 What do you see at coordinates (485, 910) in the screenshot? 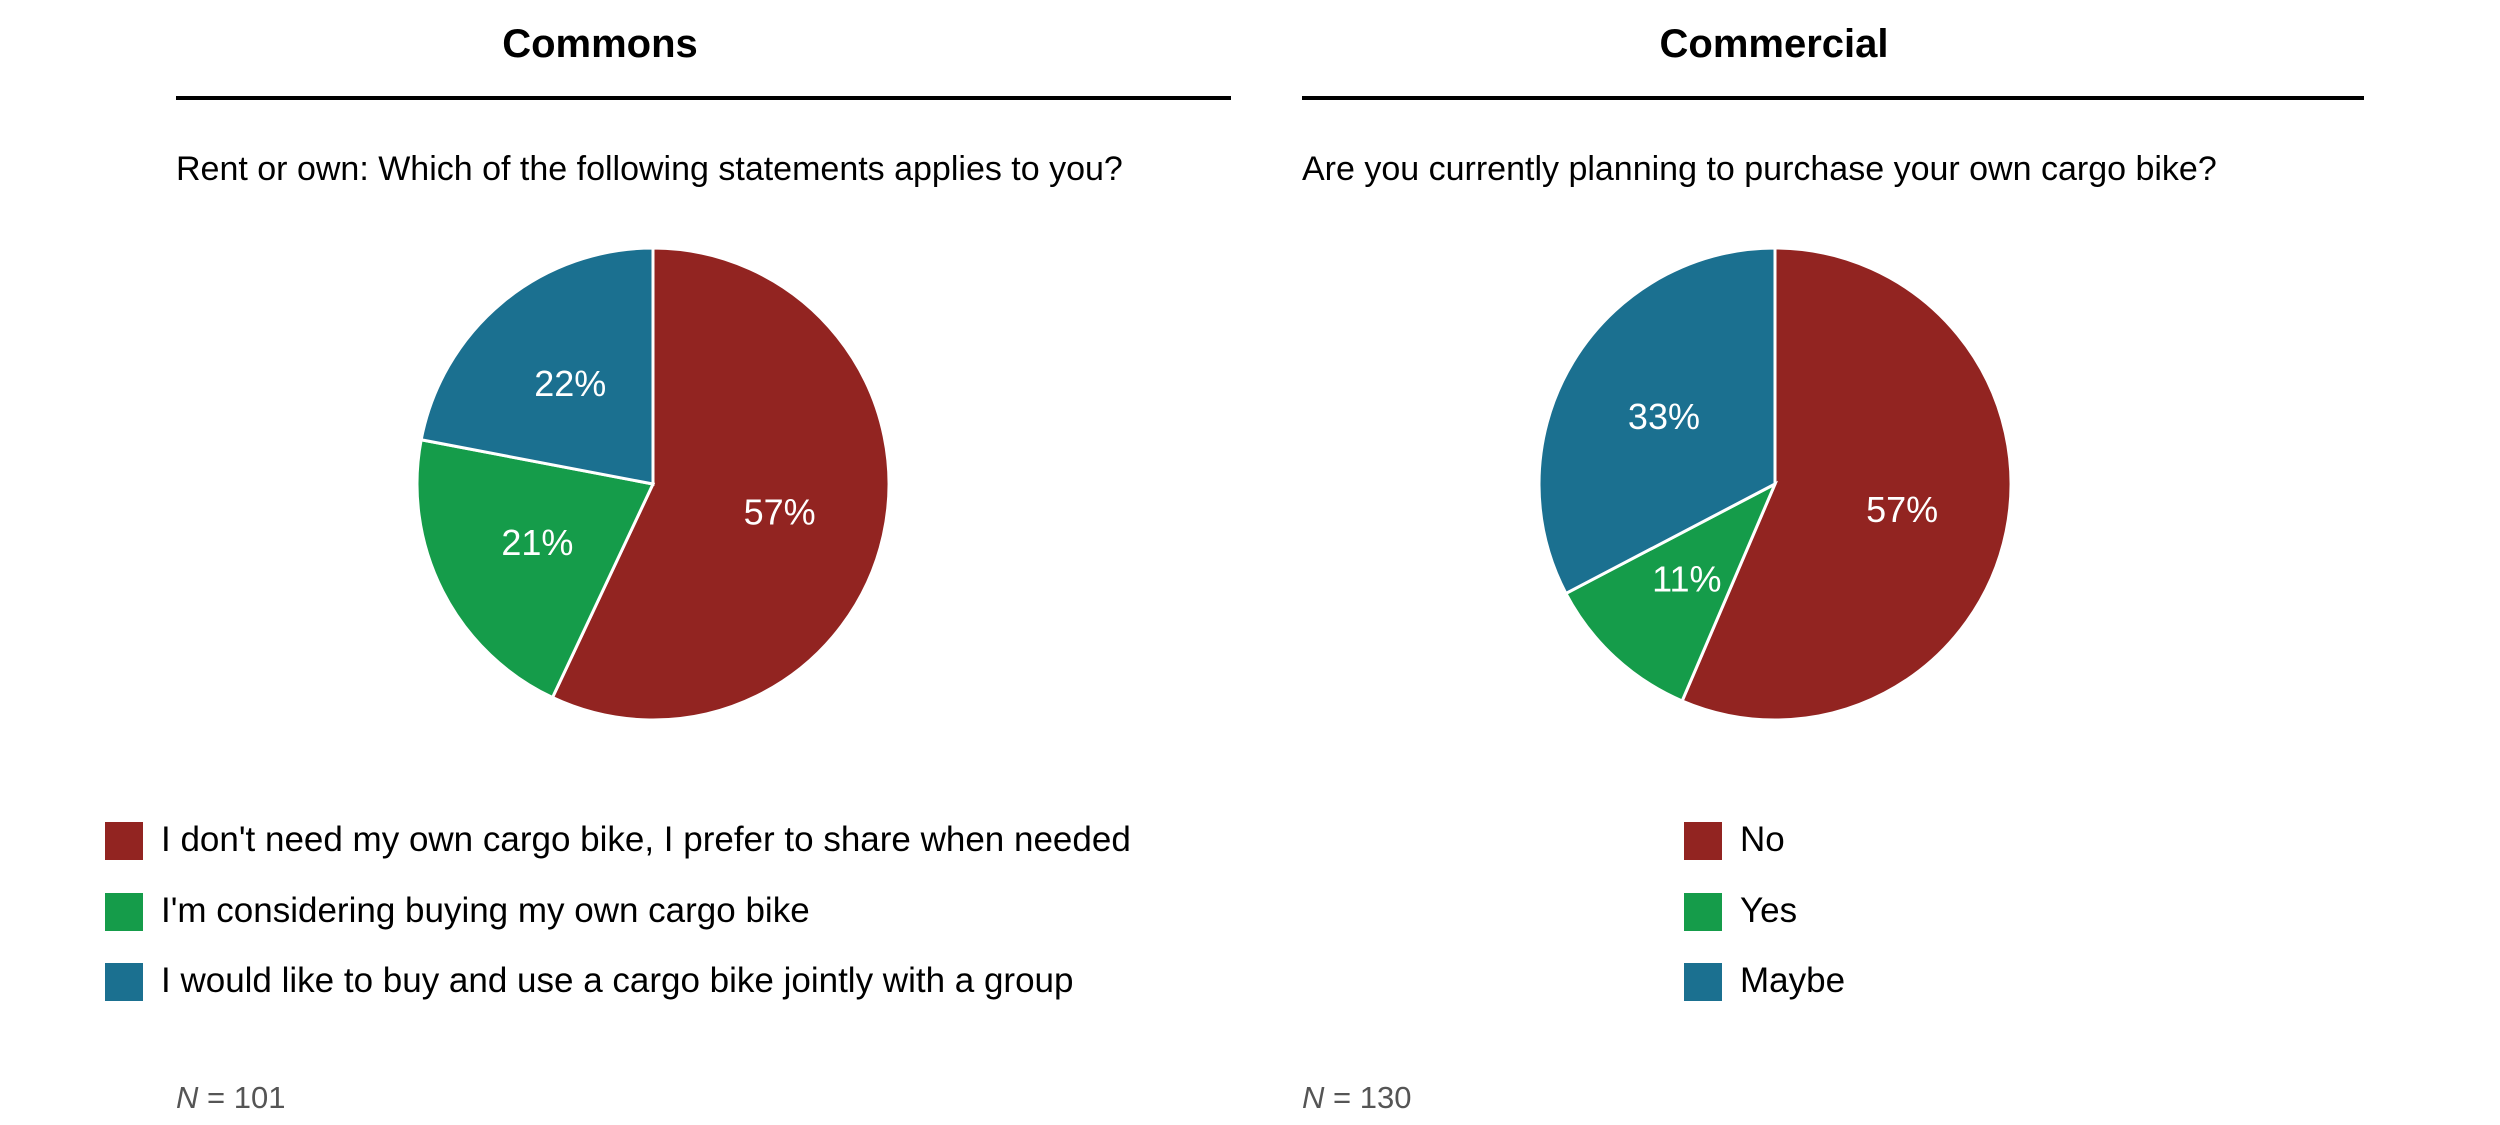
I see `legend-label: I'm considering buying my own cargo bike` at bounding box center [485, 910].